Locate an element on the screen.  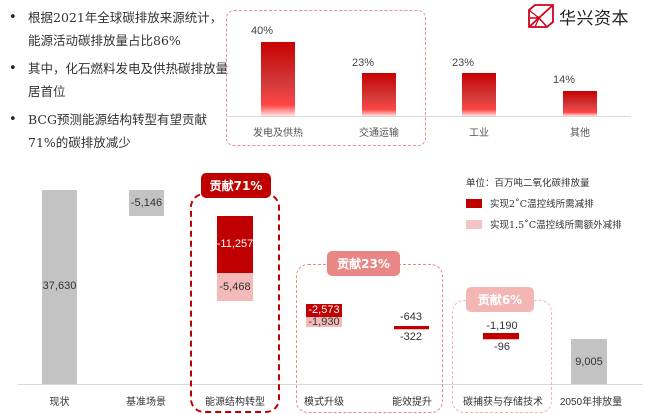
bullet-item: 根据2021年全球碳排放来源统计，能源活动碳排放量占比86% is located at coordinates (118, 29).